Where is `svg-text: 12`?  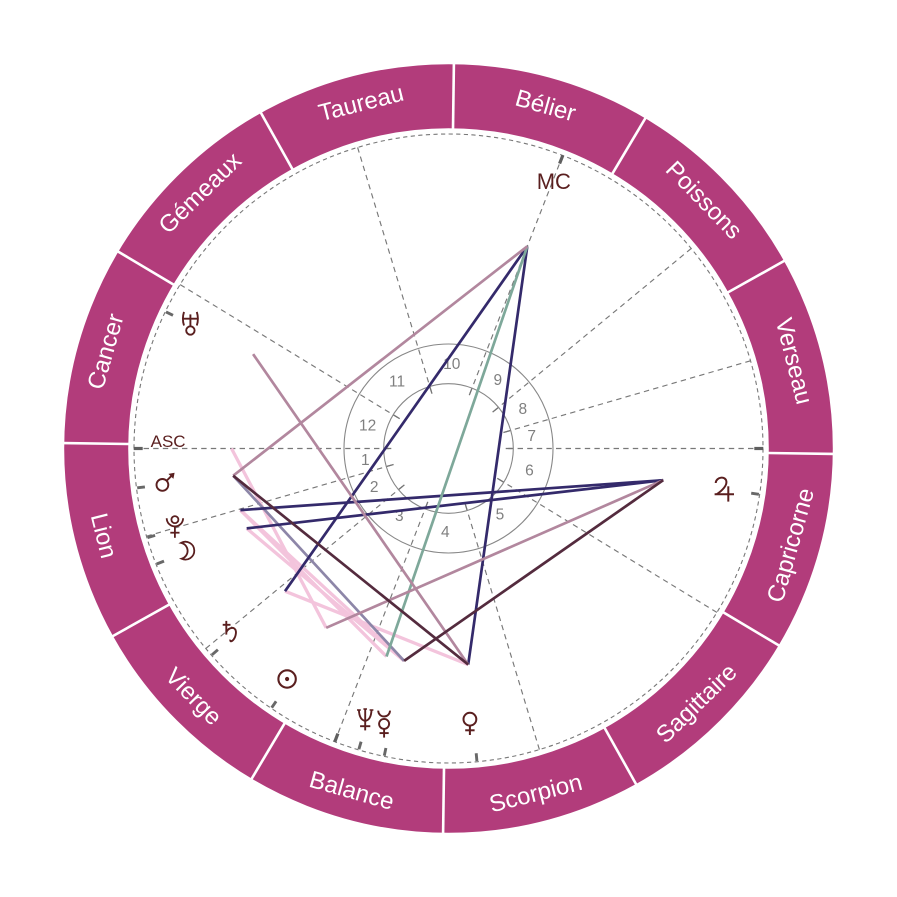 svg-text: 12 is located at coordinates (367, 425).